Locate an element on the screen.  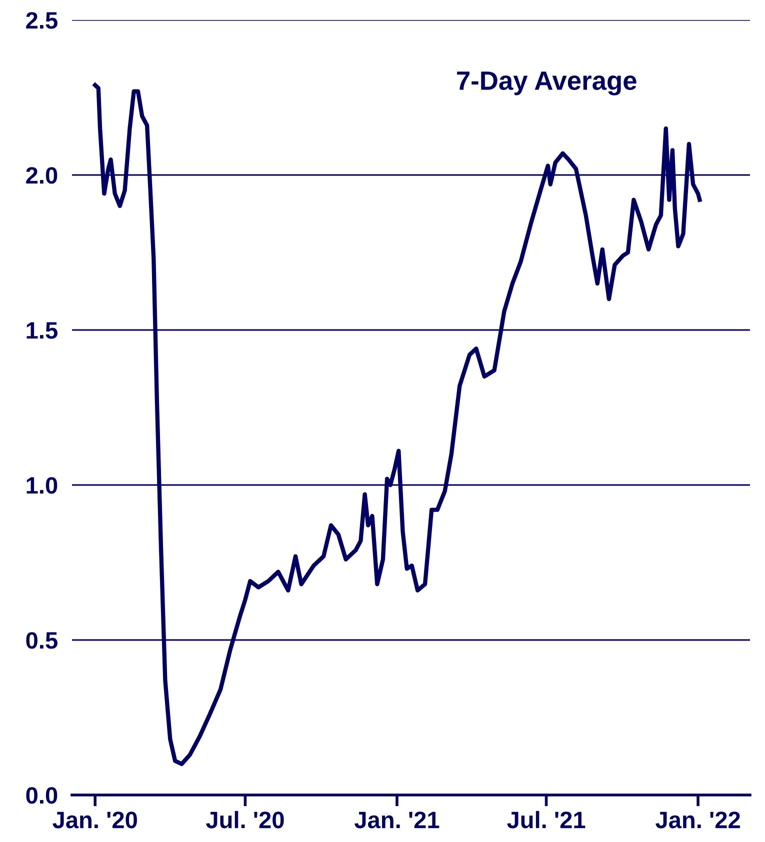
annotation: 7-Day Average is located at coordinates (546, 84).